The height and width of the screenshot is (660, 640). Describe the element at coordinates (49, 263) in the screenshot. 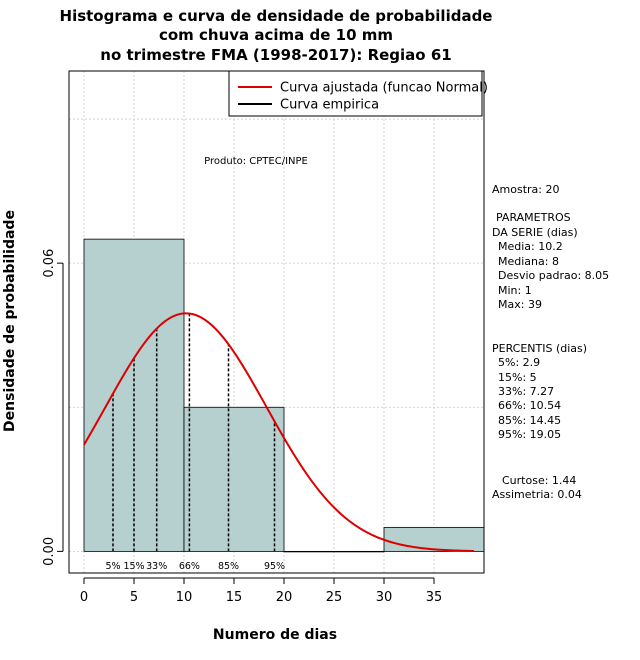

I see `y-tick-label: 0.06` at that location.